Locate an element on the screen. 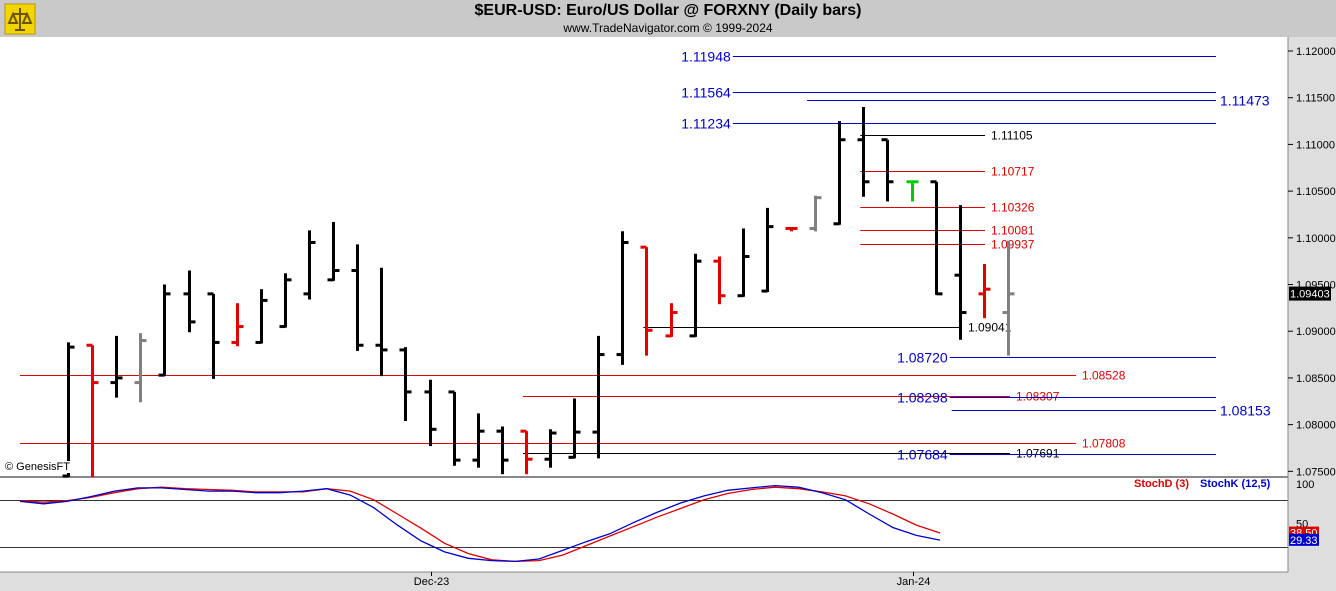  level-label: 1.08720 is located at coordinates (922, 358).